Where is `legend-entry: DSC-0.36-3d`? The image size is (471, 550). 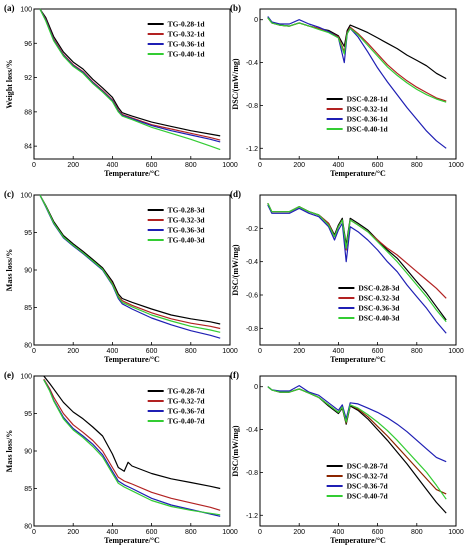
legend-entry: DSC-0.36-3d is located at coordinates (379, 308).